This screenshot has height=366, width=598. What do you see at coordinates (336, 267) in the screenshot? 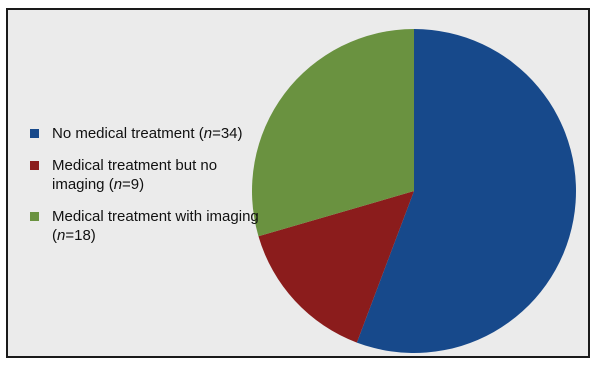
I see `pie-slice-medical-treatment-no-imaging` at bounding box center [336, 267].